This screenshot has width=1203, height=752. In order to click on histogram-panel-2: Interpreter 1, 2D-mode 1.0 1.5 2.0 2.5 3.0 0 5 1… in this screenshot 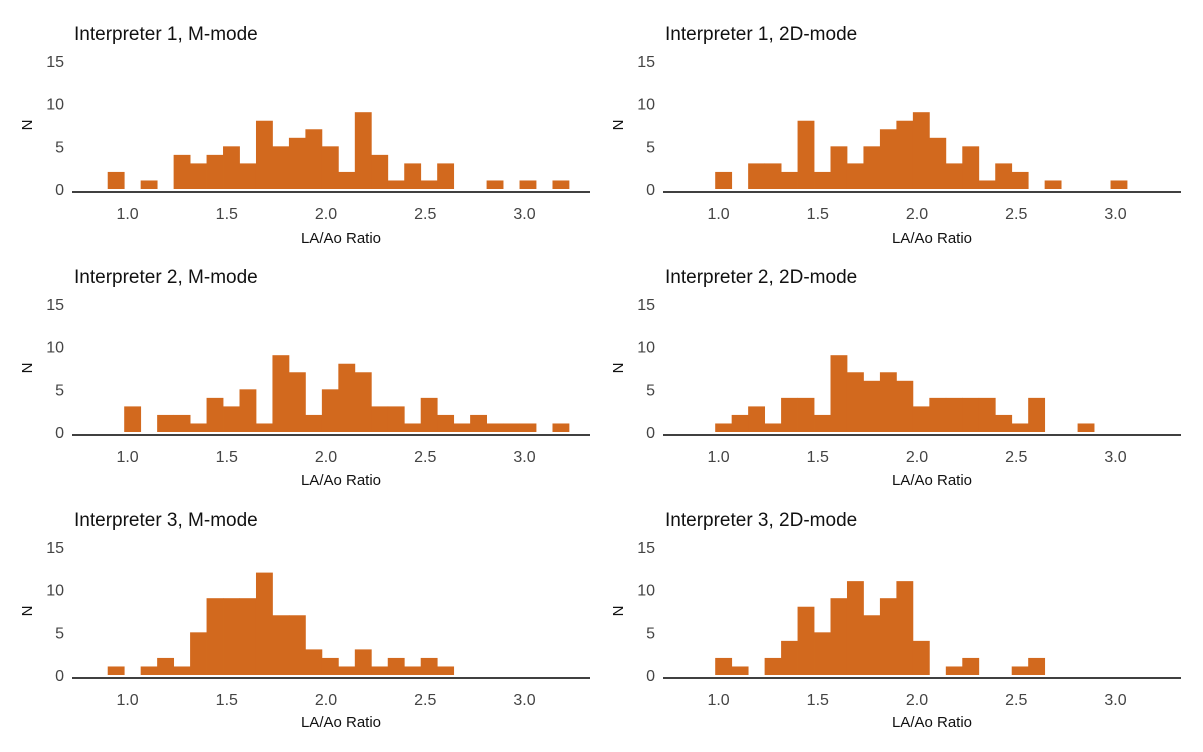, I will do `click(895, 135)`.